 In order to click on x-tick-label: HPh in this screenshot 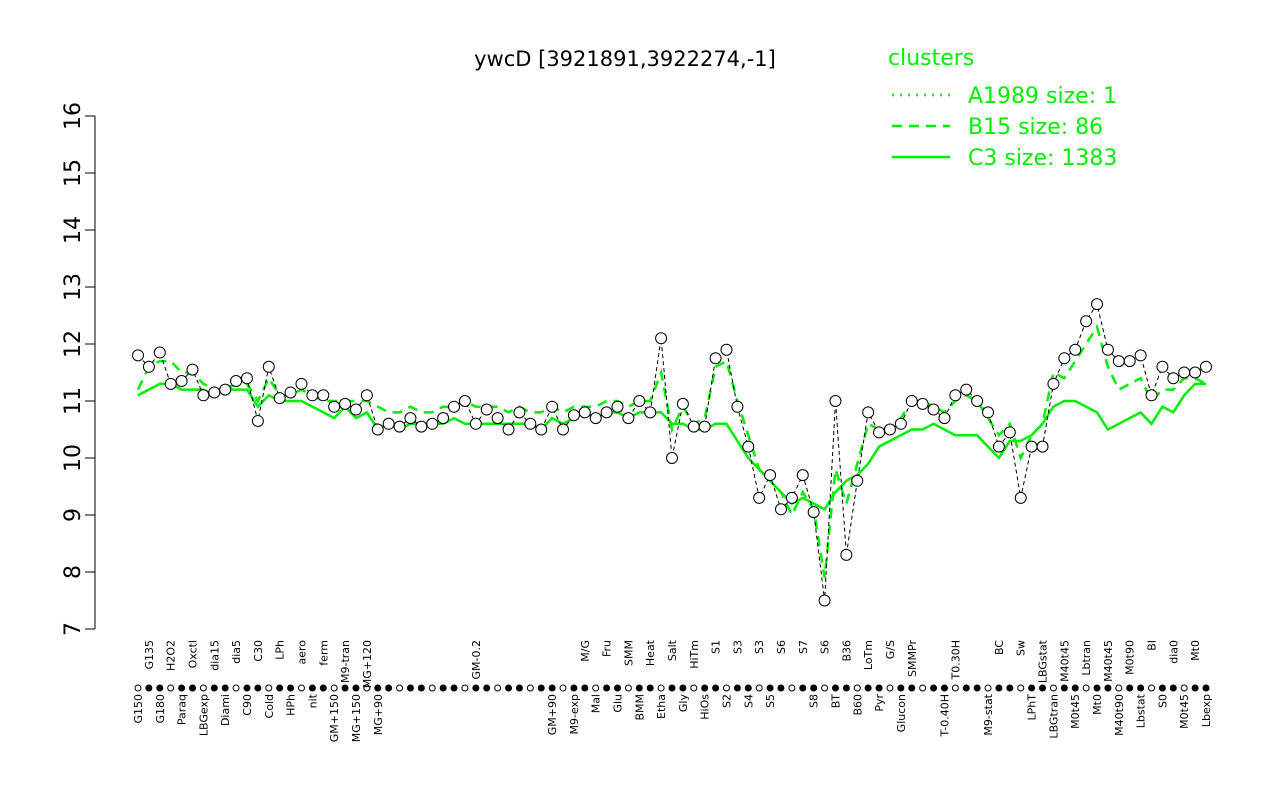, I will do `click(291, 705)`.